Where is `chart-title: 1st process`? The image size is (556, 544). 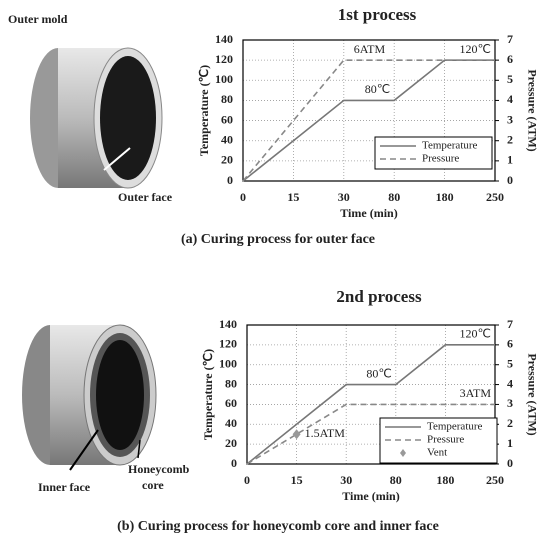 chart-title: 1st process is located at coordinates (377, 14).